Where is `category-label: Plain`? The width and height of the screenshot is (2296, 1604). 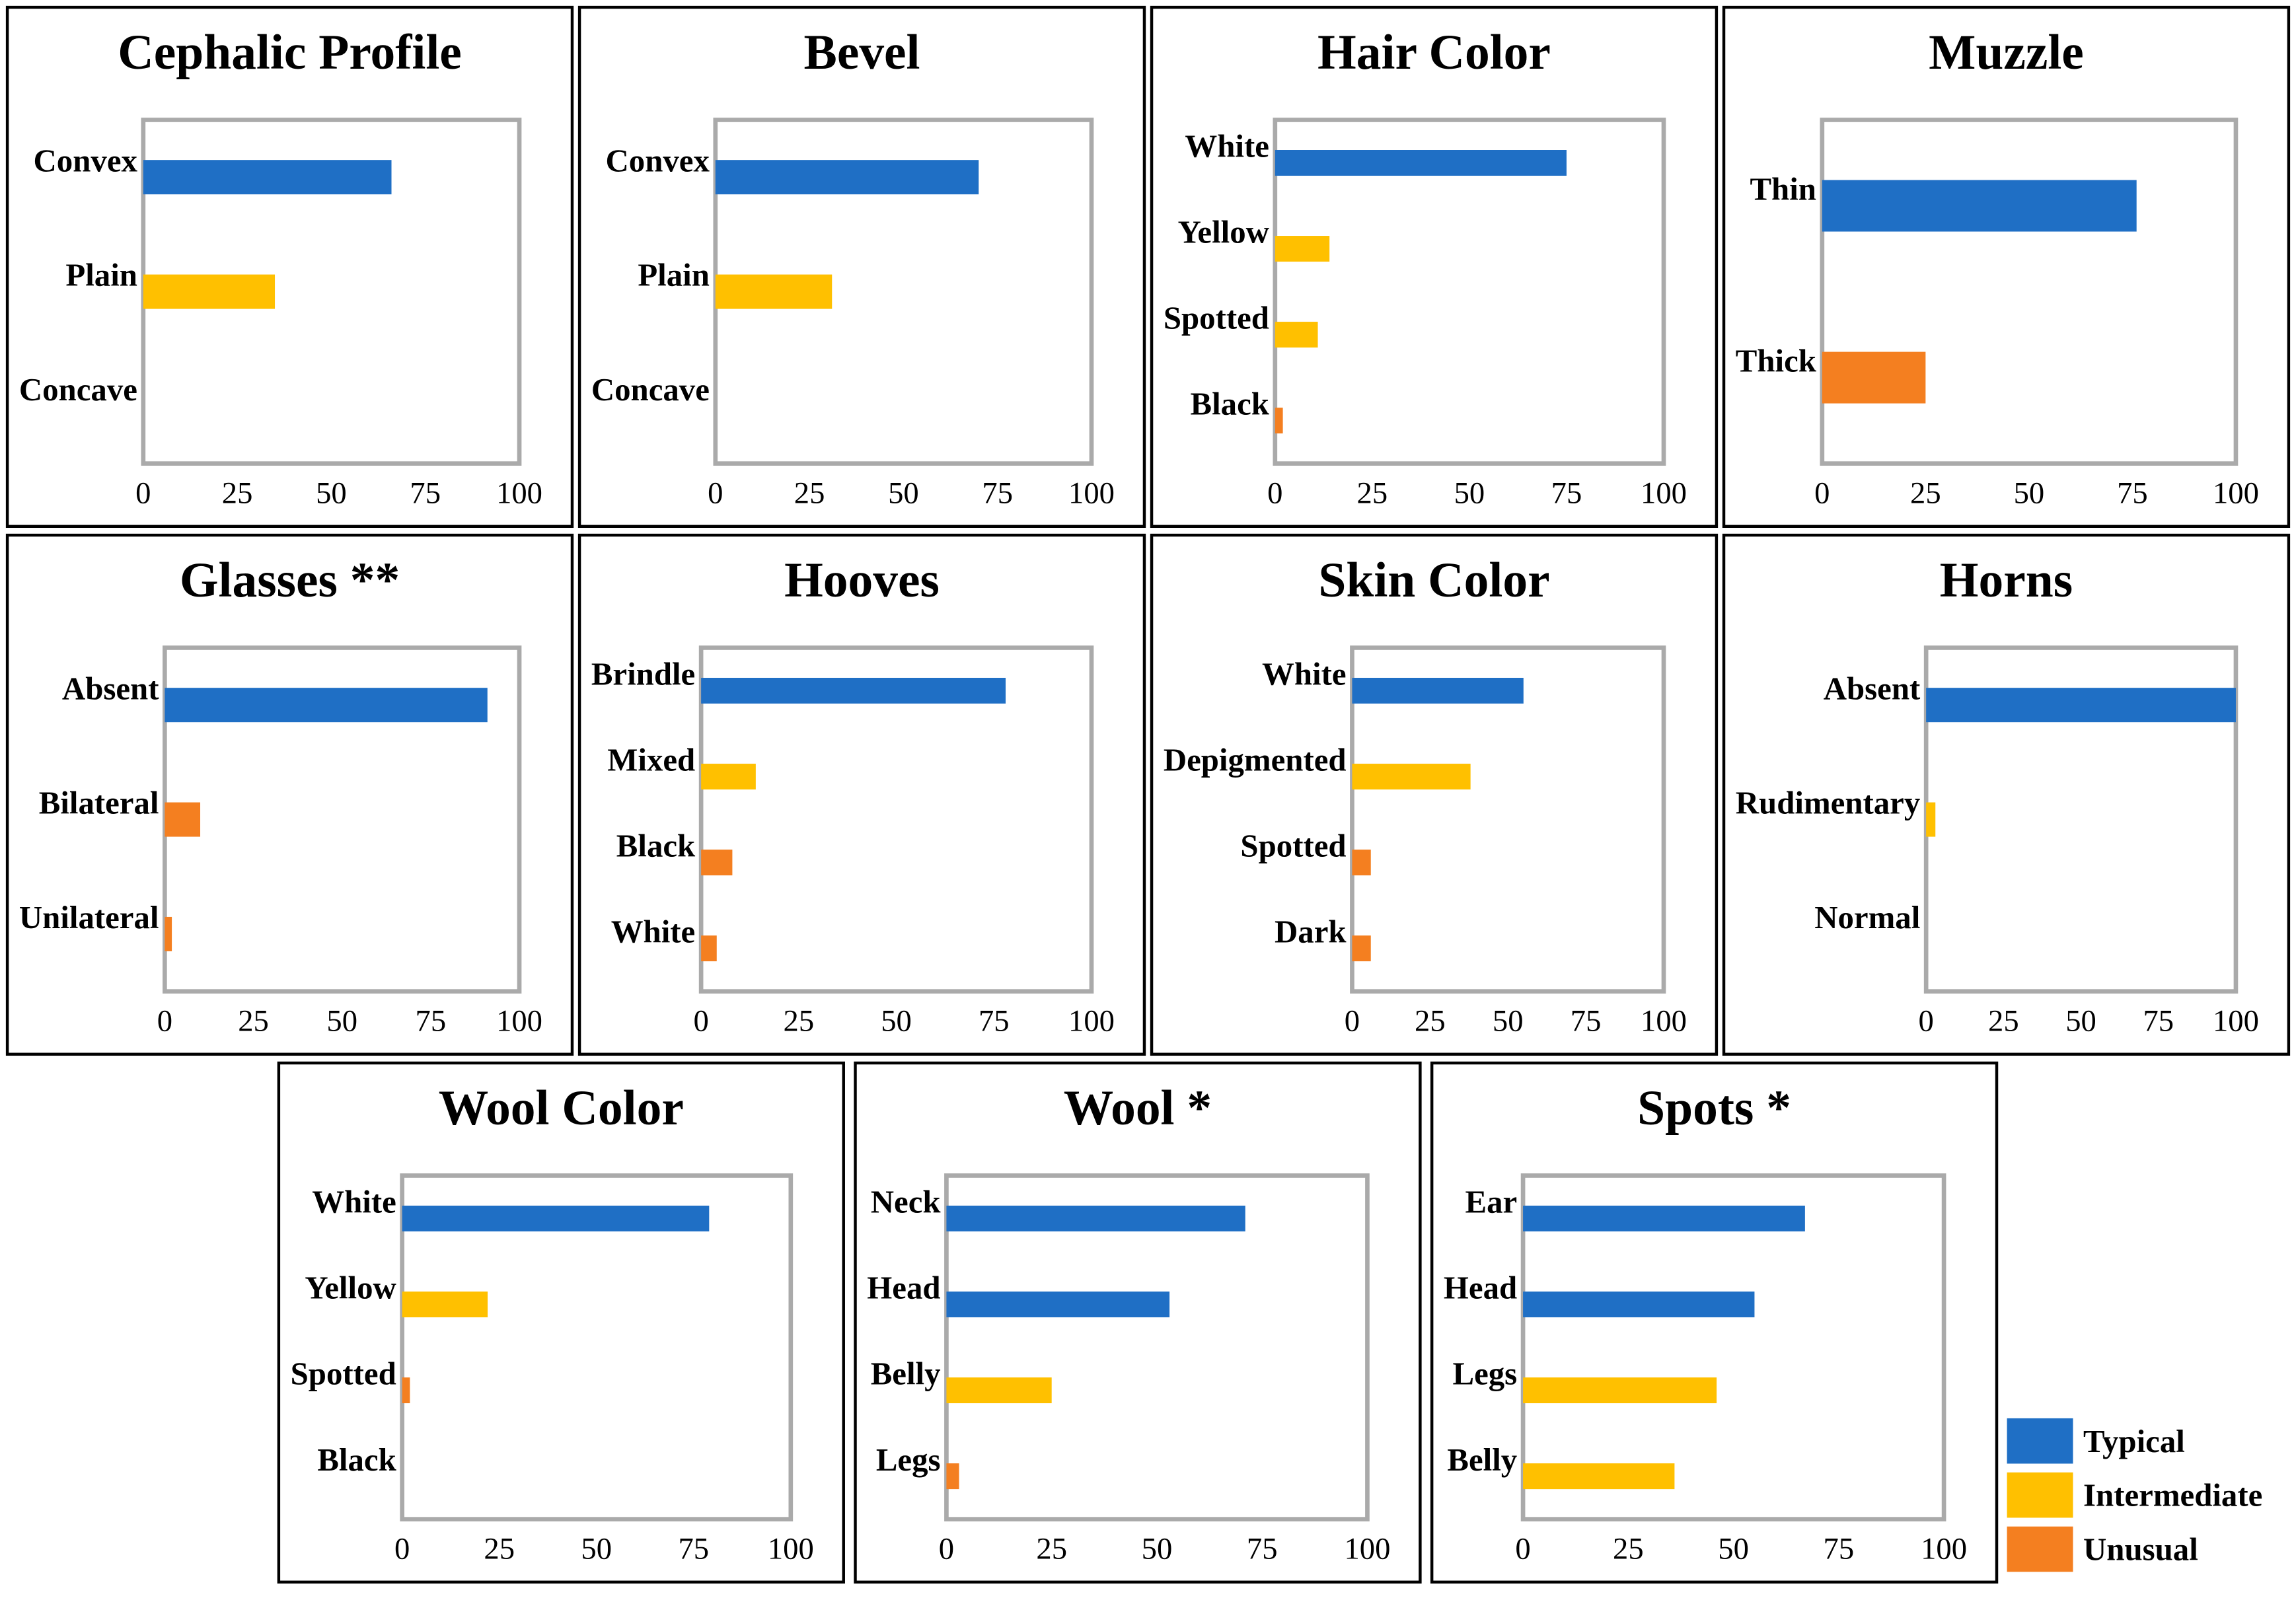
category-label: Plain is located at coordinates (674, 275).